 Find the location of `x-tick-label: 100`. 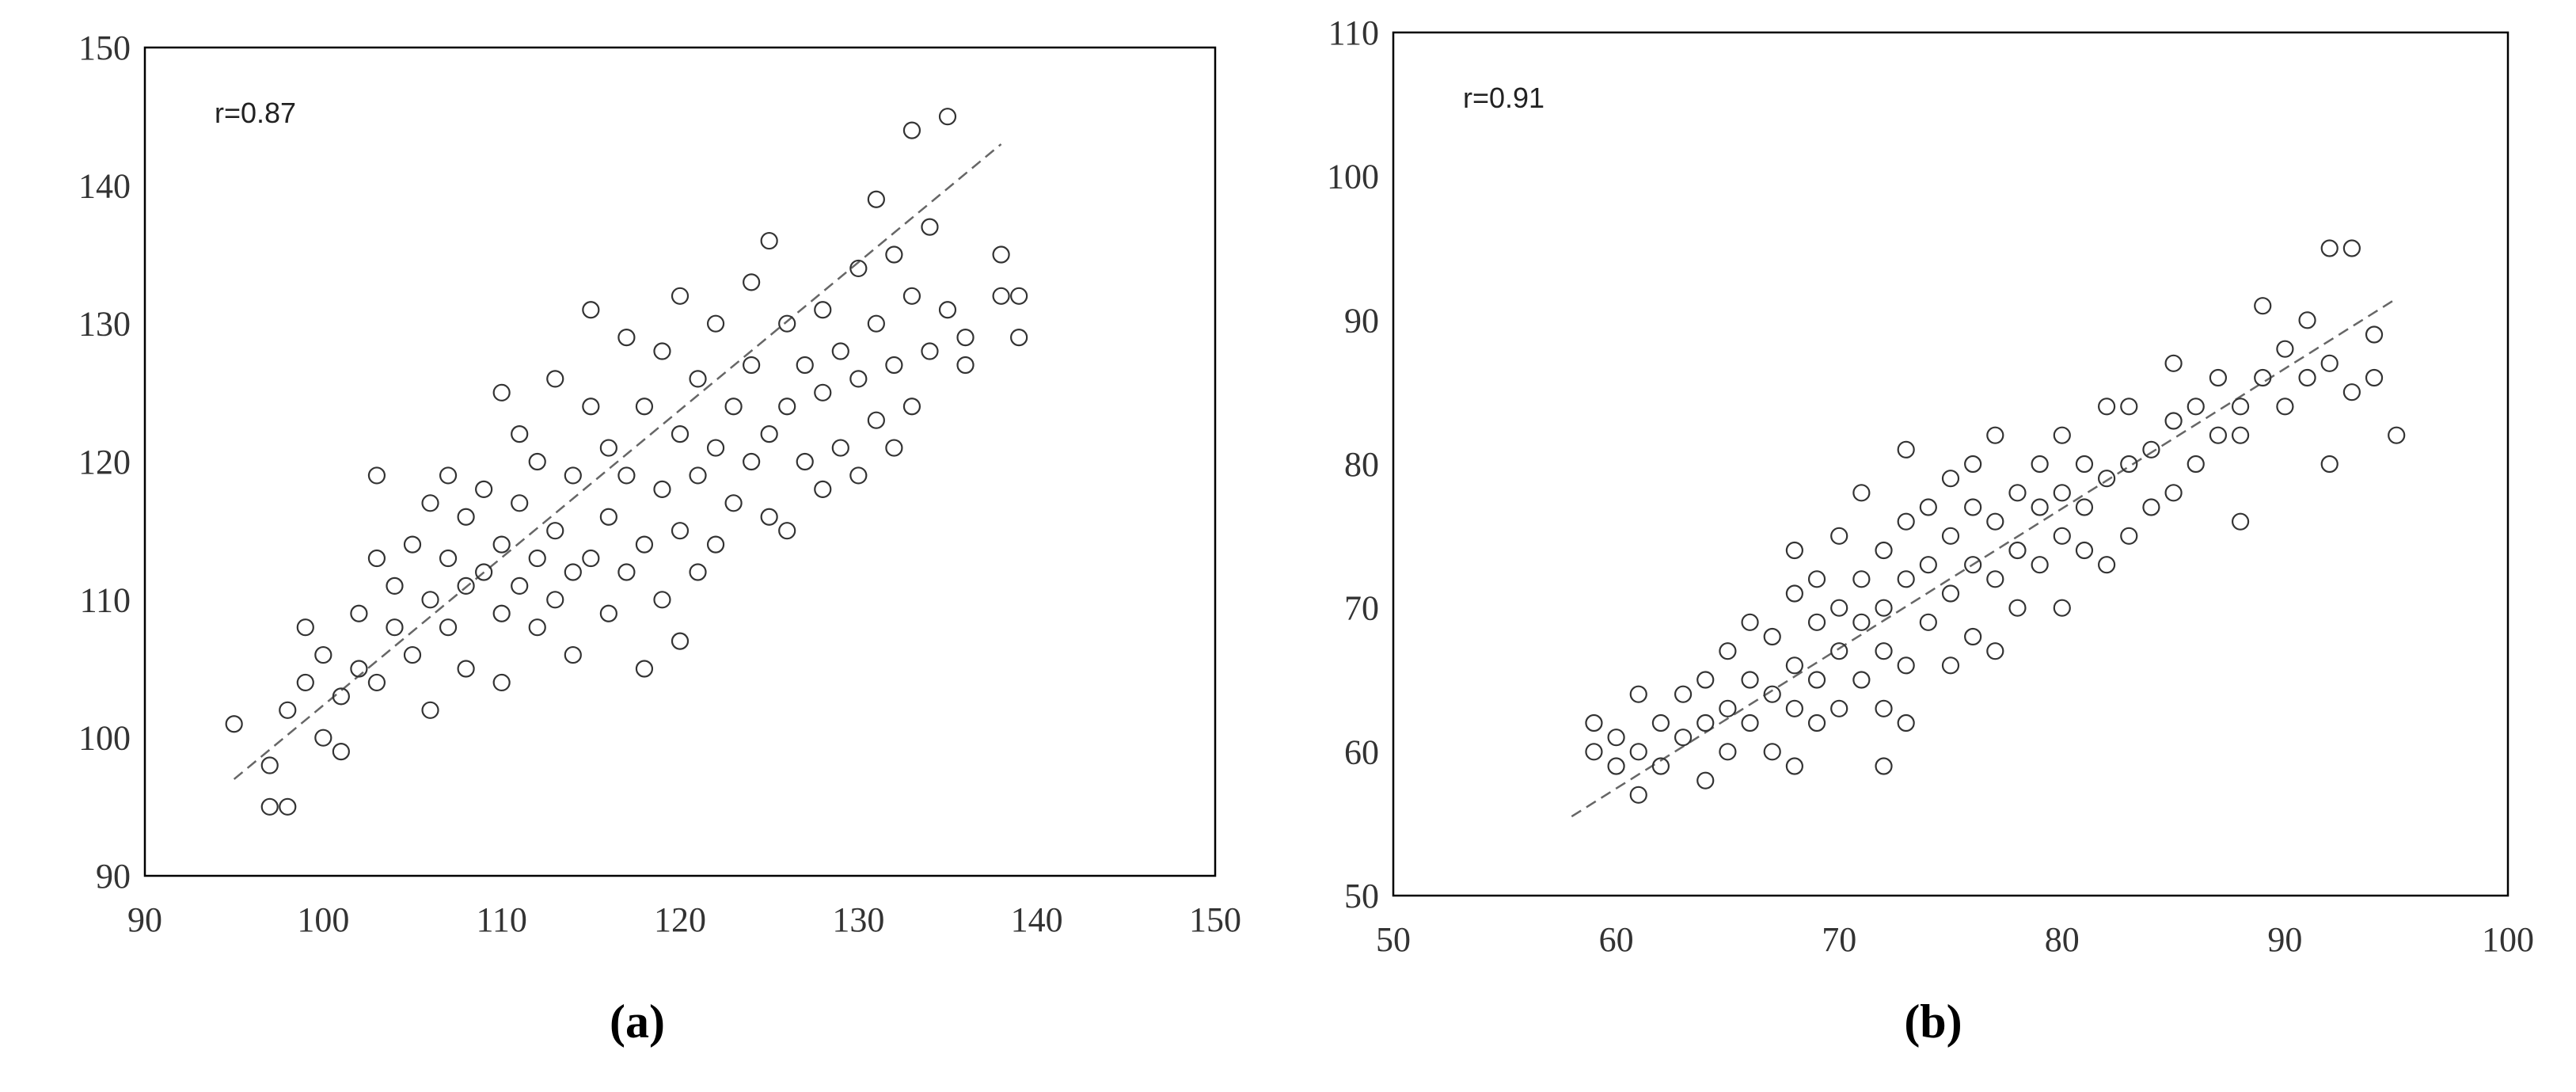

x-tick-label: 100 is located at coordinates (323, 919).